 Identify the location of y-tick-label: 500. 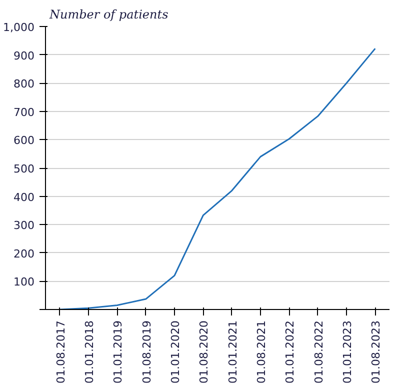
(24, 169).